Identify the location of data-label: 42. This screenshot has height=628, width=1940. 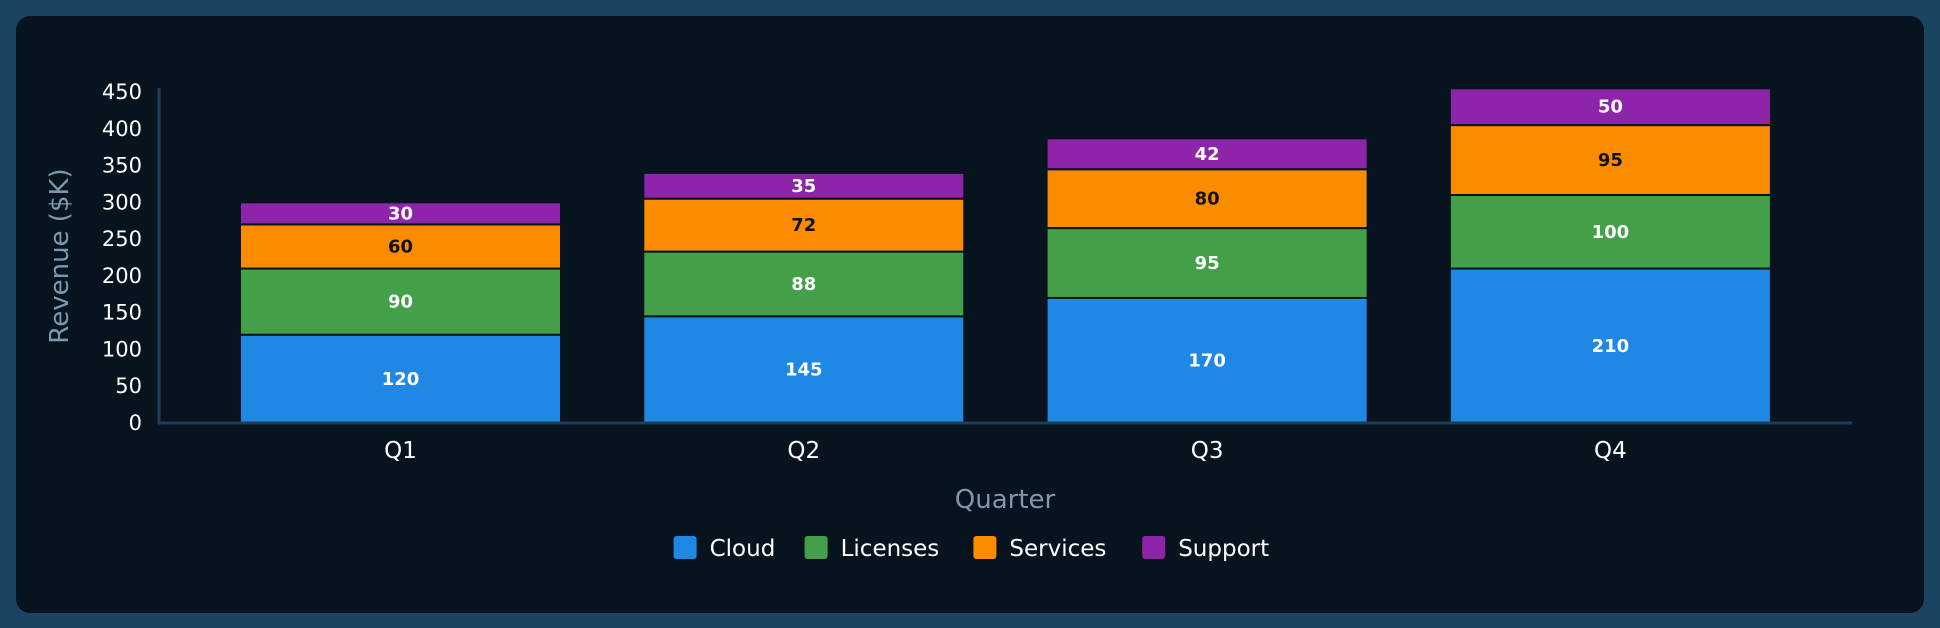
(1207, 154).